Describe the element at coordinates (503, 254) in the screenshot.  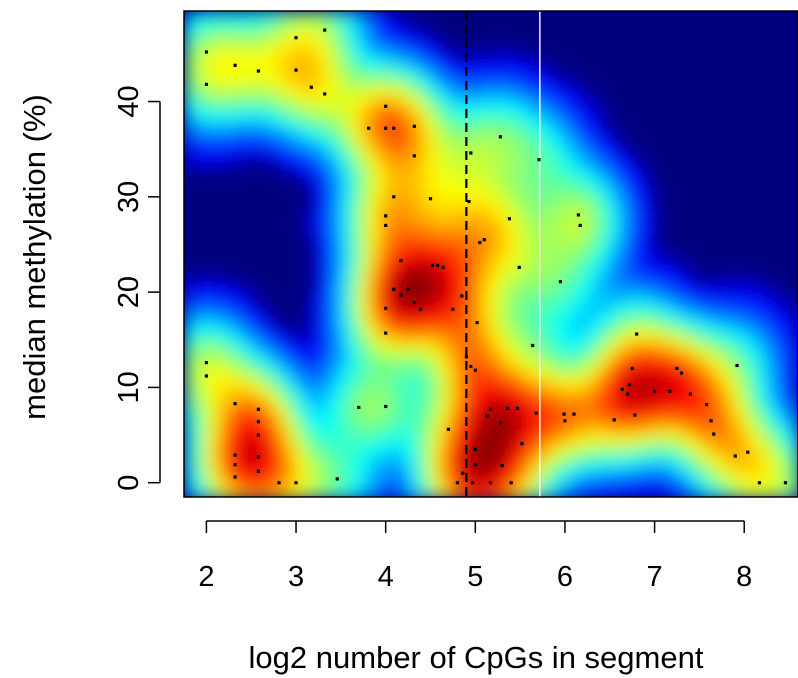
I see `reference-lines` at that location.